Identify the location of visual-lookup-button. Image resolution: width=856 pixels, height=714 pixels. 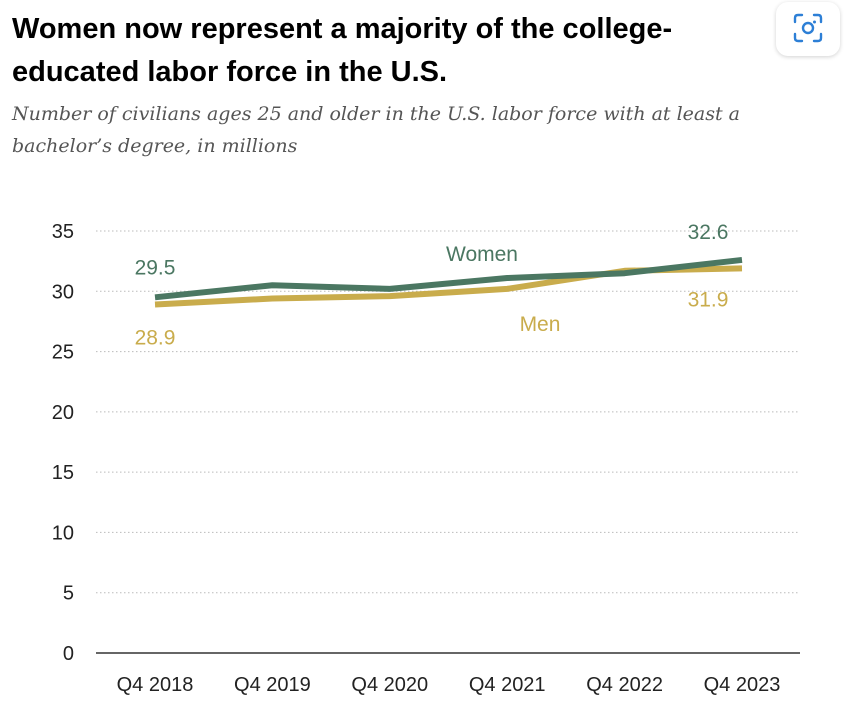
(808, 29).